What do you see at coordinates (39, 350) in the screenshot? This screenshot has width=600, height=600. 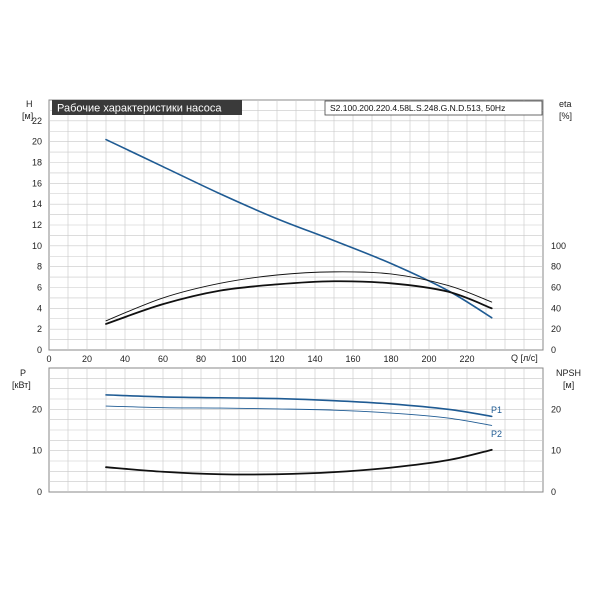 I see `y-left-tick-label: 0` at bounding box center [39, 350].